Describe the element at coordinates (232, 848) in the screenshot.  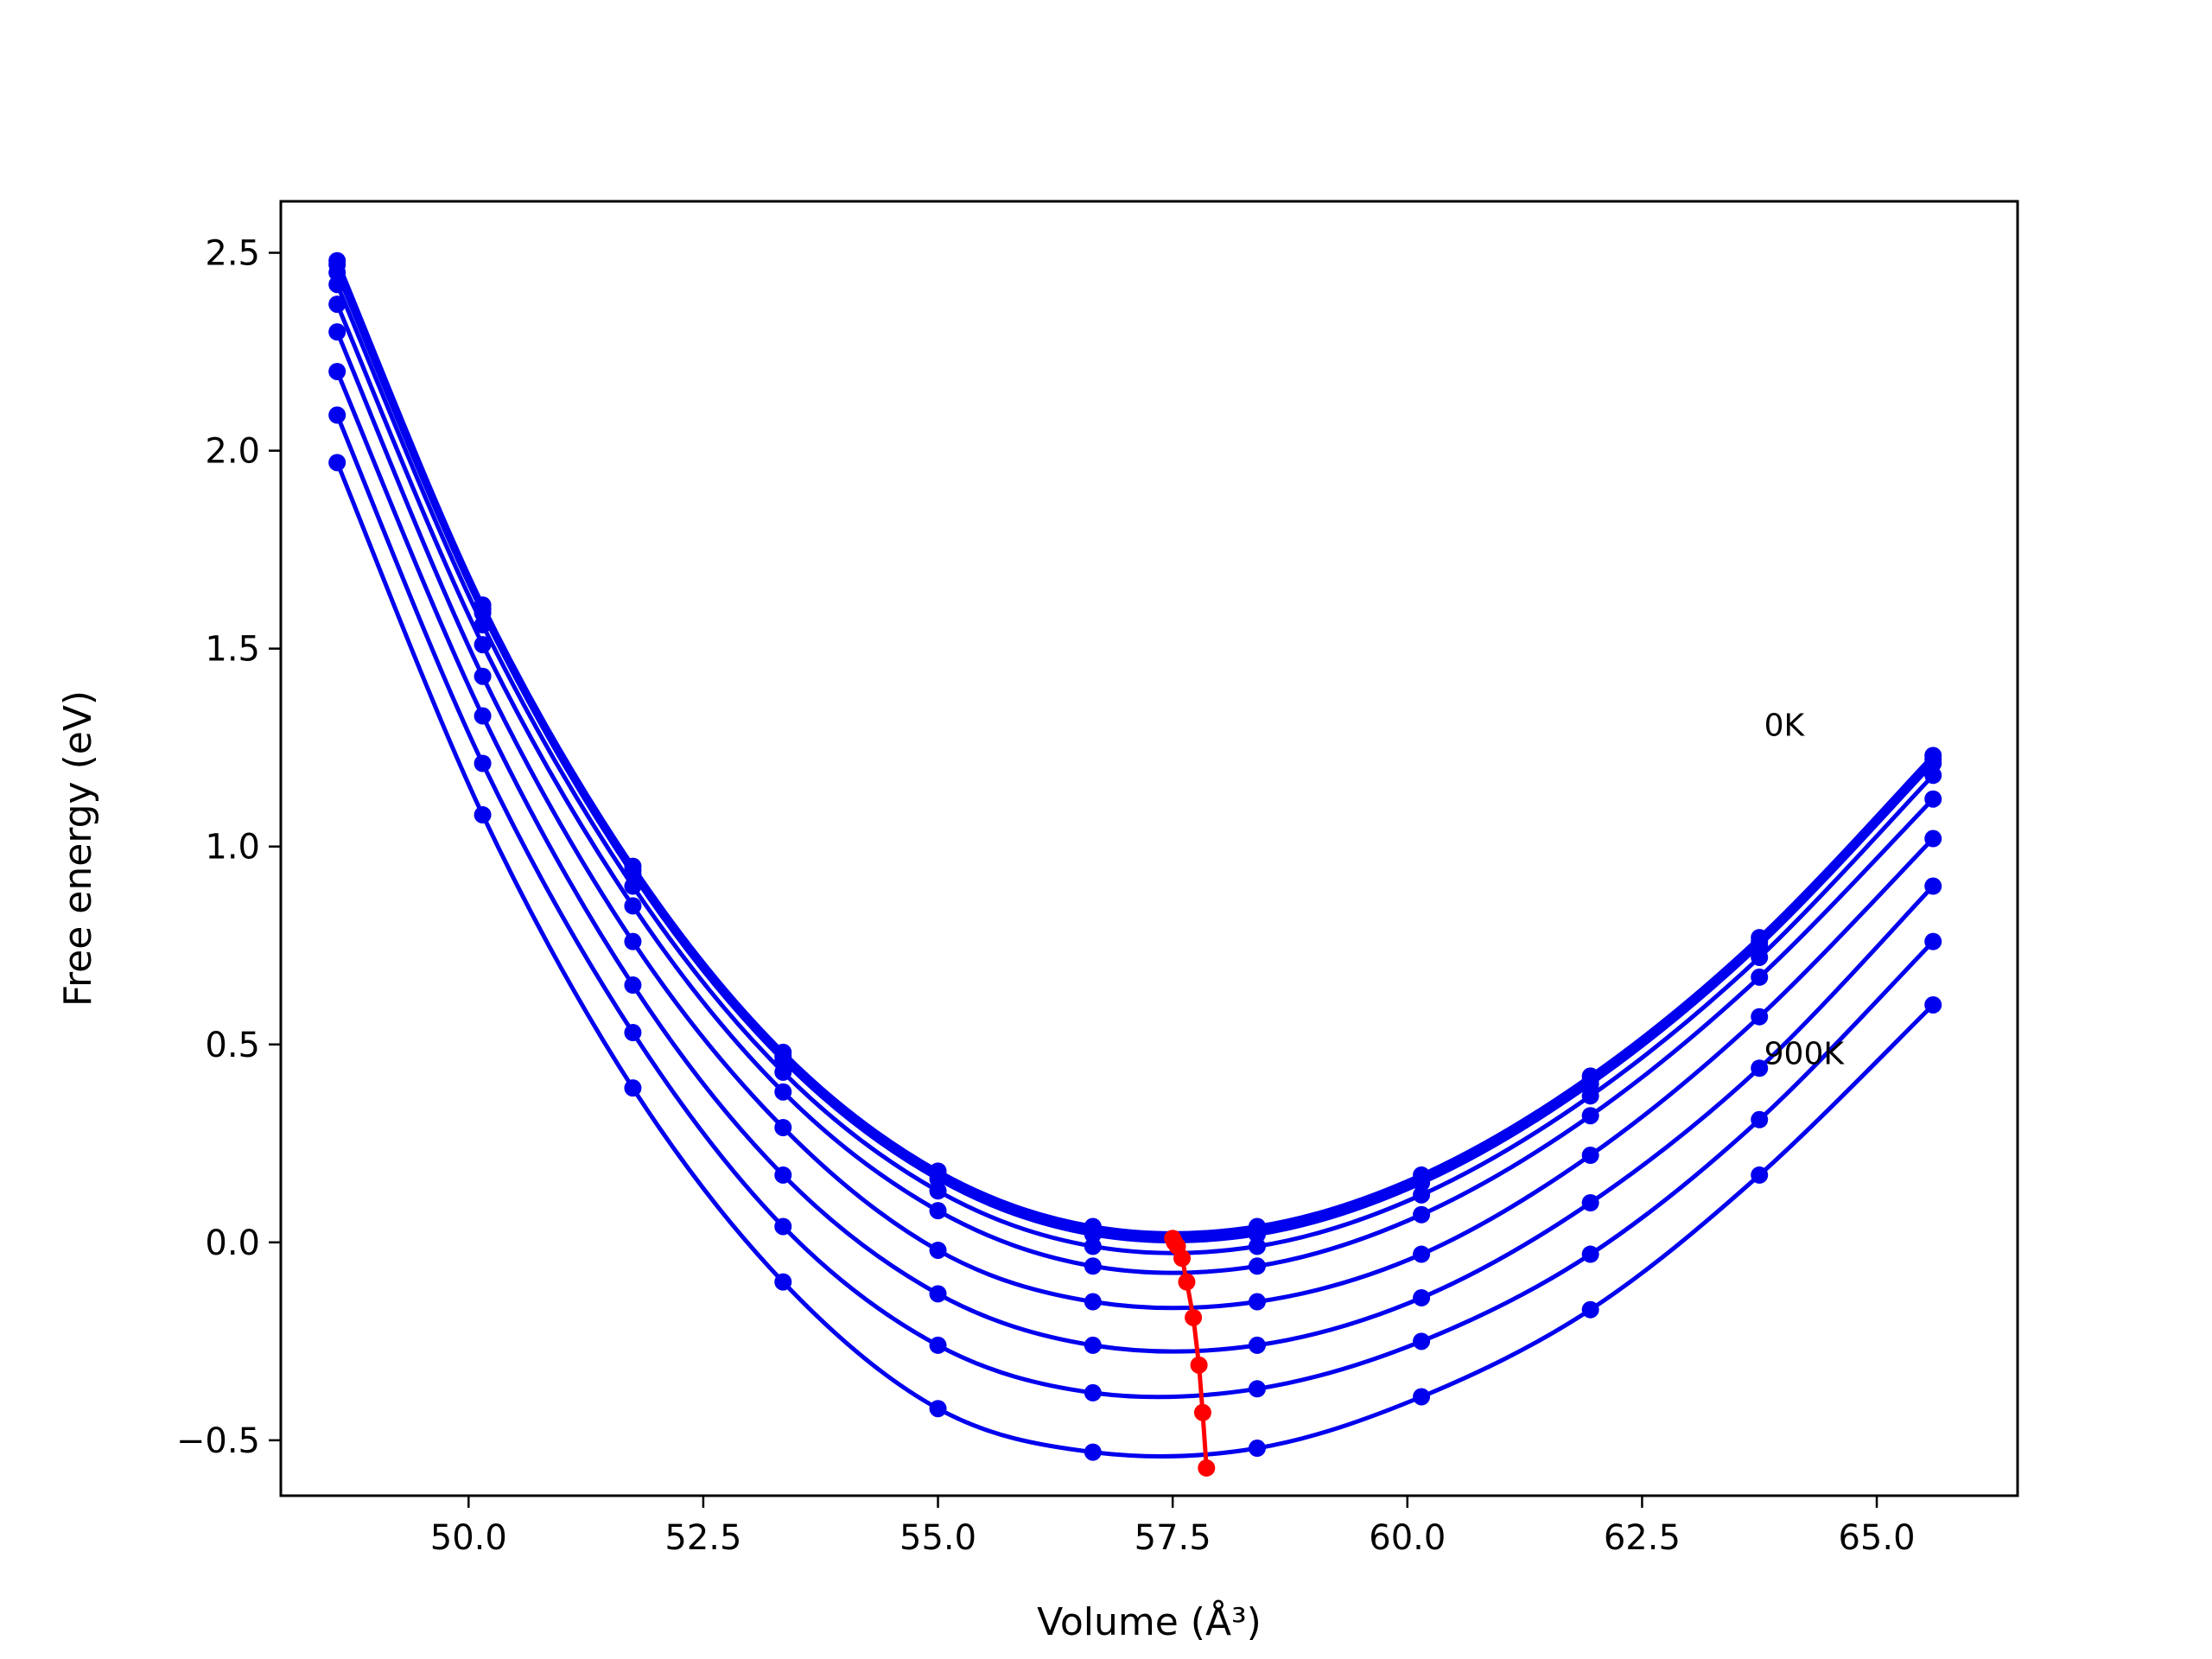
I see `y-tick-label-3: 1.0` at that location.